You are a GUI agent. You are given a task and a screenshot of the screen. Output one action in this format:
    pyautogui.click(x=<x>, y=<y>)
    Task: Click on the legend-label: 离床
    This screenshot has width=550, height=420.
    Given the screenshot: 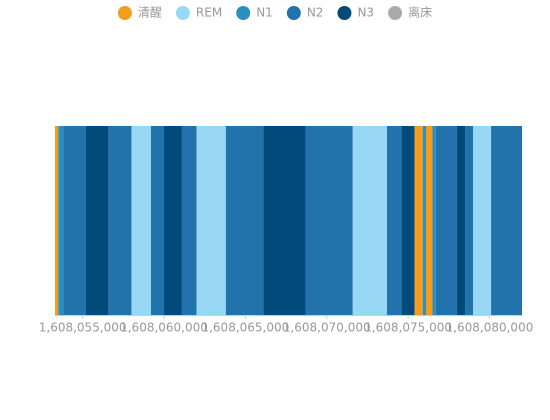 What is the action you would take?
    pyautogui.click(x=420, y=12)
    